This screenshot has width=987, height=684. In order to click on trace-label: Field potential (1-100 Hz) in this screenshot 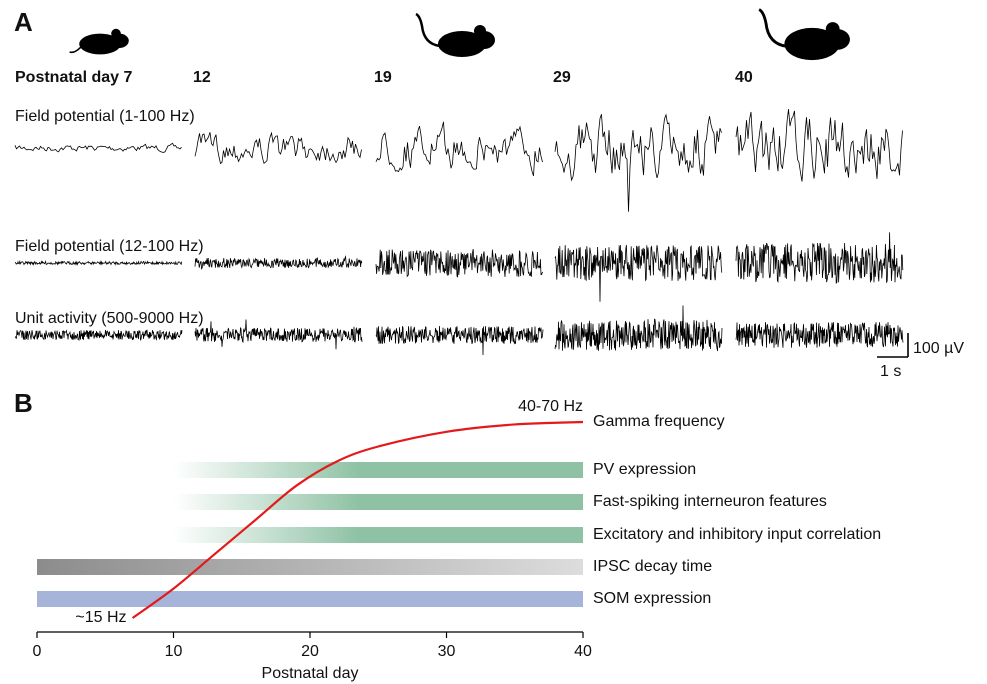, I will do `click(105, 116)`.